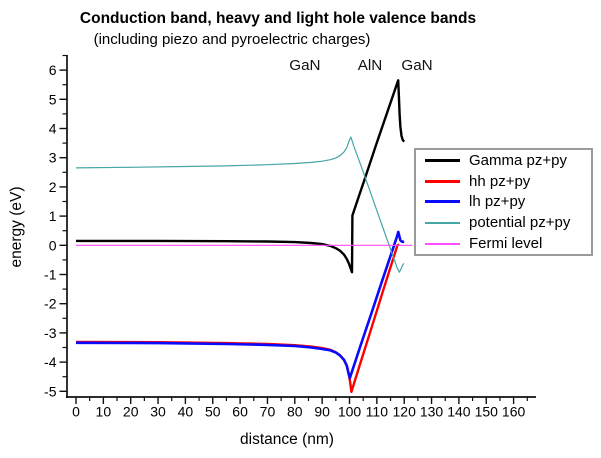 This screenshot has height=458, width=601. Describe the element at coordinates (377, 412) in the screenshot. I see `x-tick-label: 110` at that location.